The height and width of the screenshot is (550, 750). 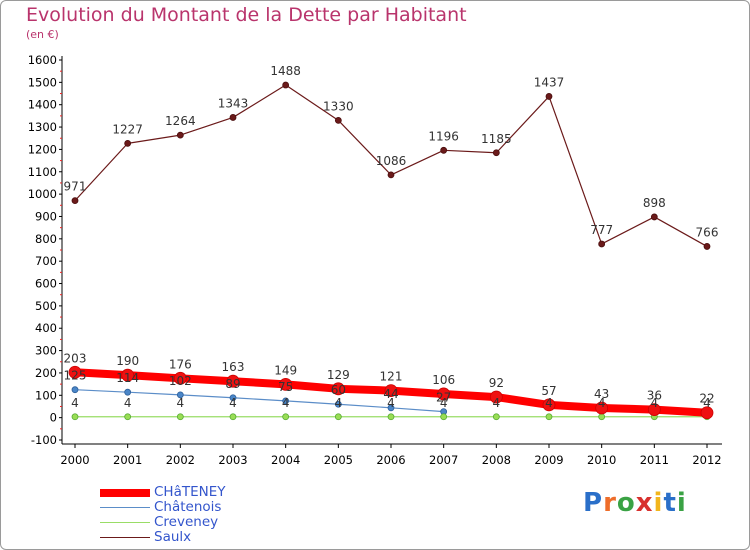 What do you see at coordinates (46, 284) in the screenshot?
I see `y-tick-label: 600` at bounding box center [46, 284].